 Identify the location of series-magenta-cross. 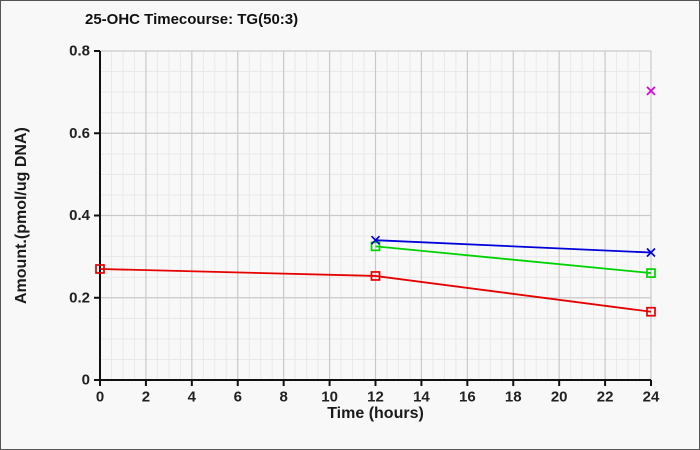
(651, 91).